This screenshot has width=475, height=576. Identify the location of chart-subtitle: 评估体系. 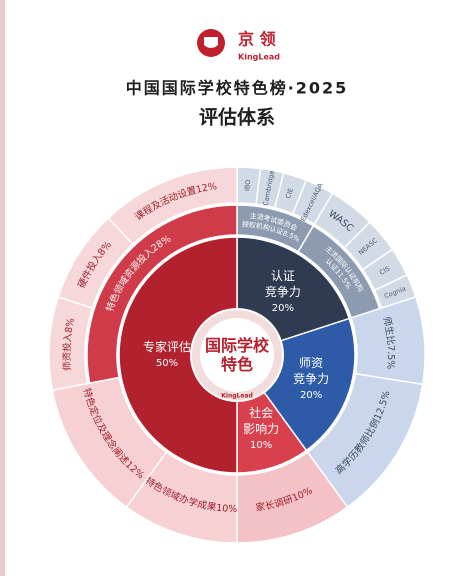
(237, 117).